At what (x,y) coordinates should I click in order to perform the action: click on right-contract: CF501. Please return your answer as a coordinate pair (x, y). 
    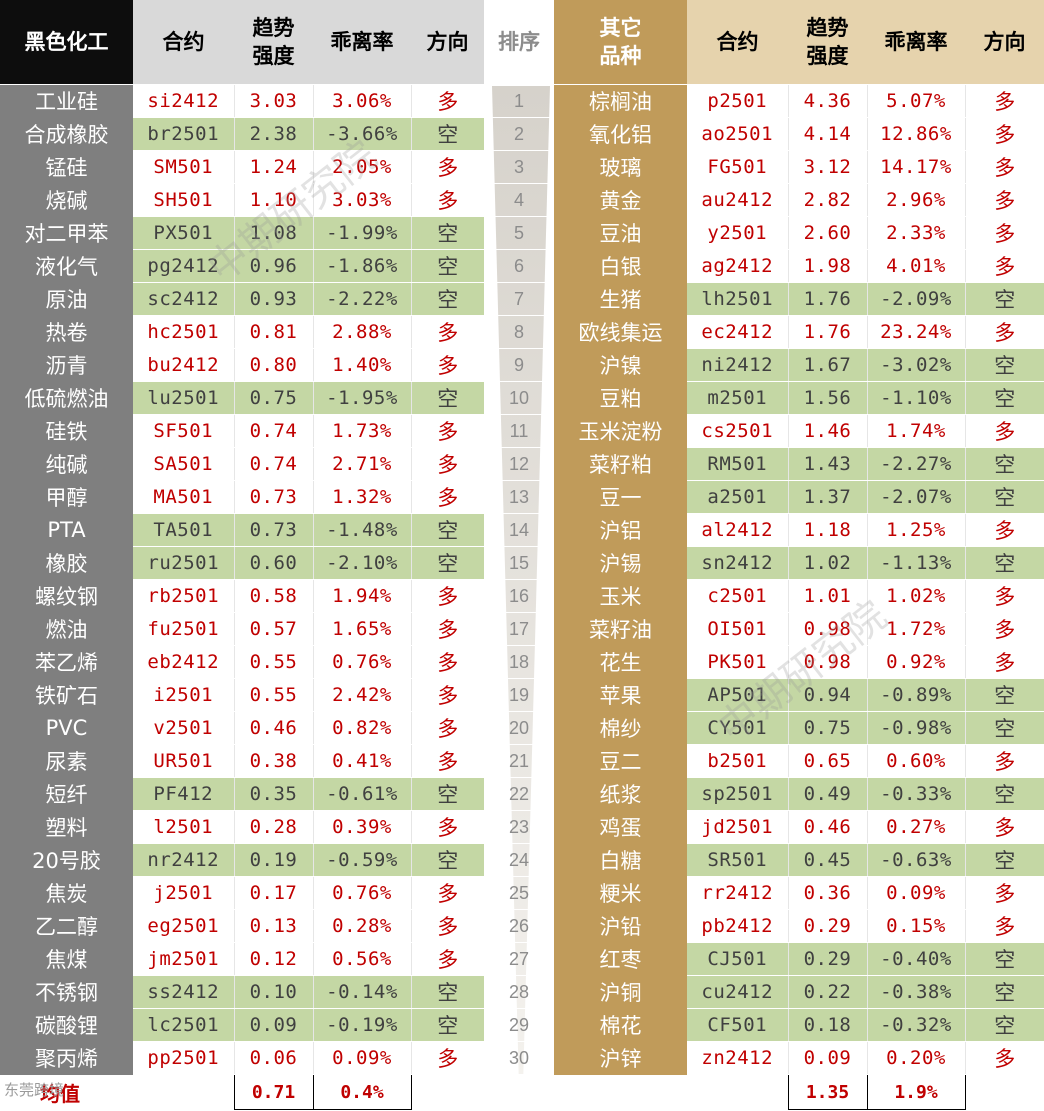
    Looking at the image, I should click on (738, 1025).